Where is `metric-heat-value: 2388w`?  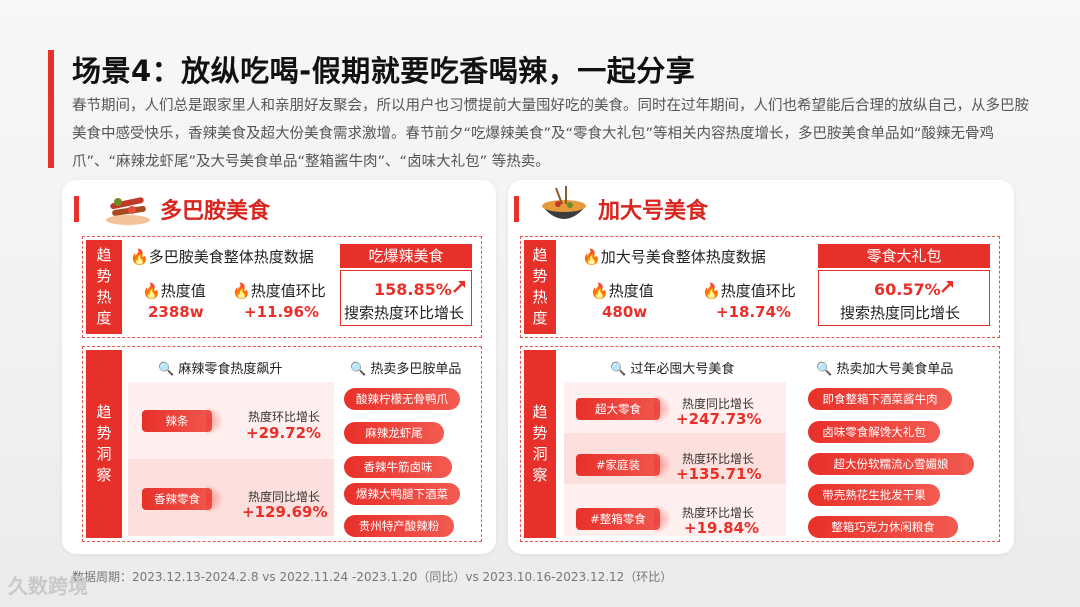
metric-heat-value: 2388w is located at coordinates (176, 312).